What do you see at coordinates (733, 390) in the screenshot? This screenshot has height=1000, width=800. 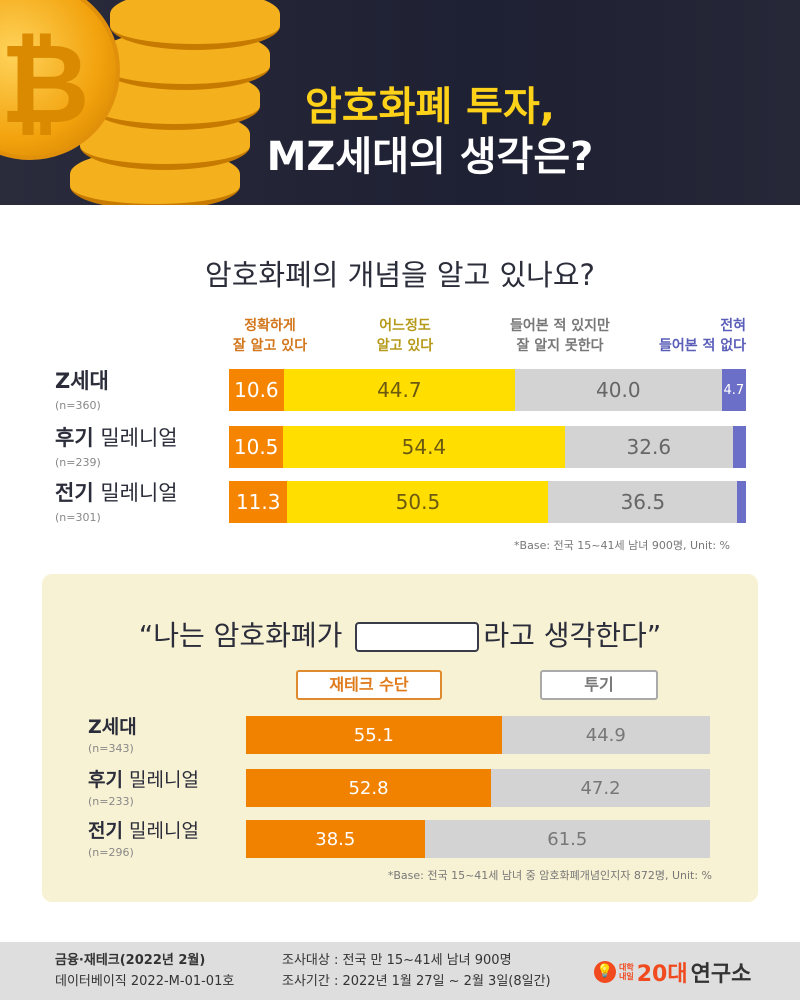 I see `bar-segment: 4.7` at bounding box center [733, 390].